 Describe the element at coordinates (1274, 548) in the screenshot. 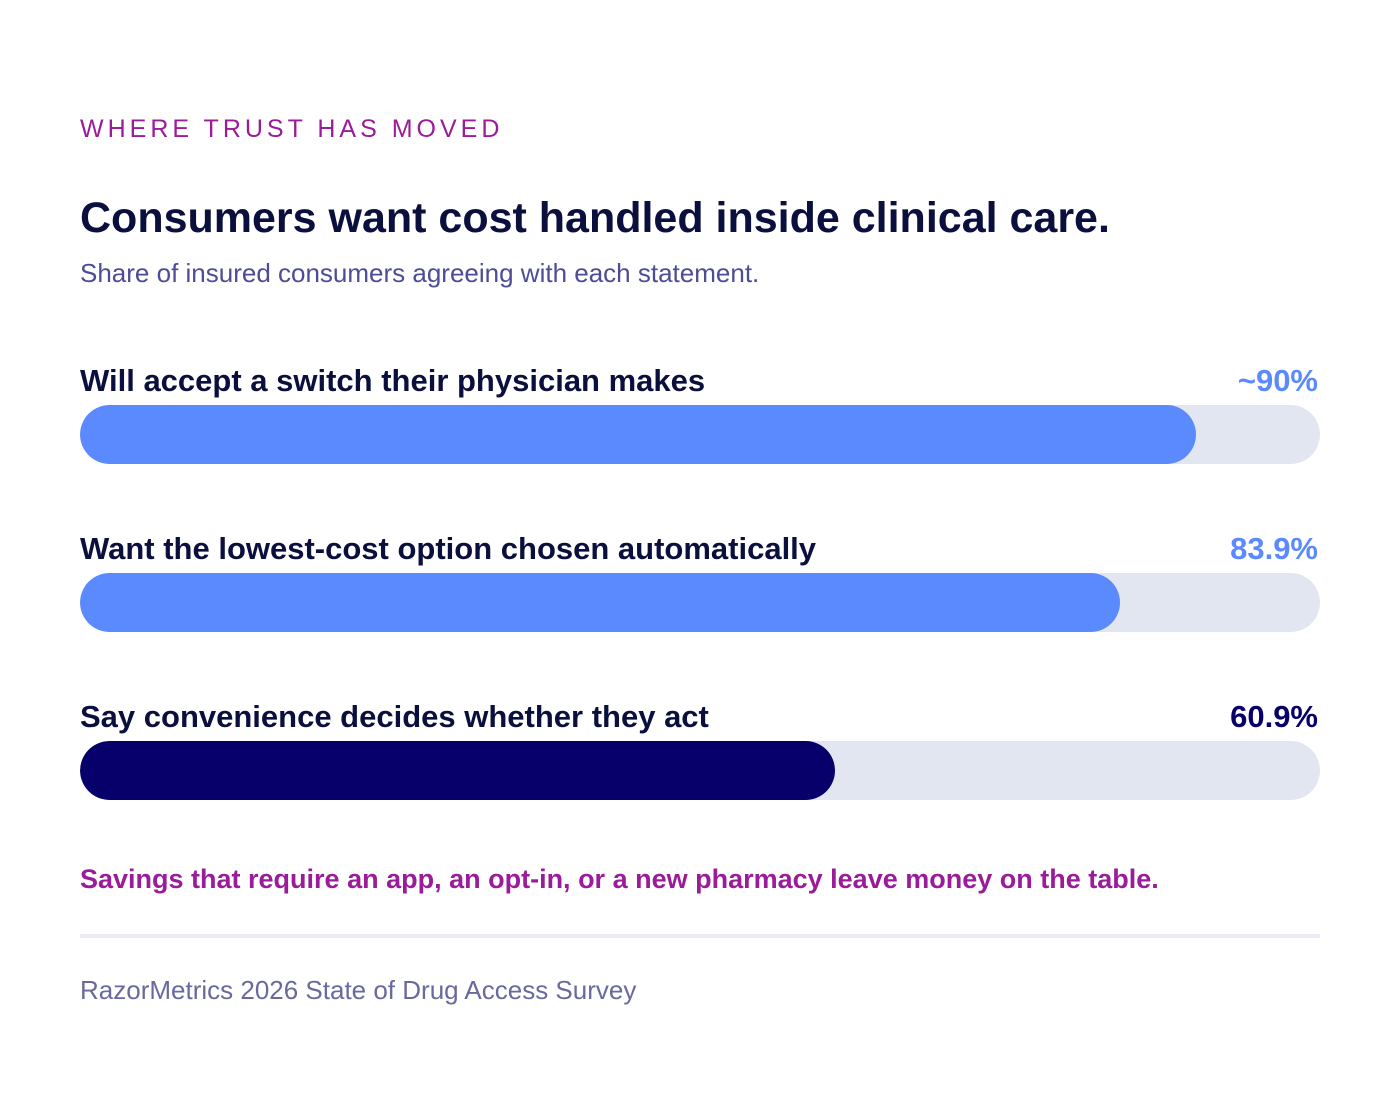

I see `bar-data-label: 83.9%` at that location.